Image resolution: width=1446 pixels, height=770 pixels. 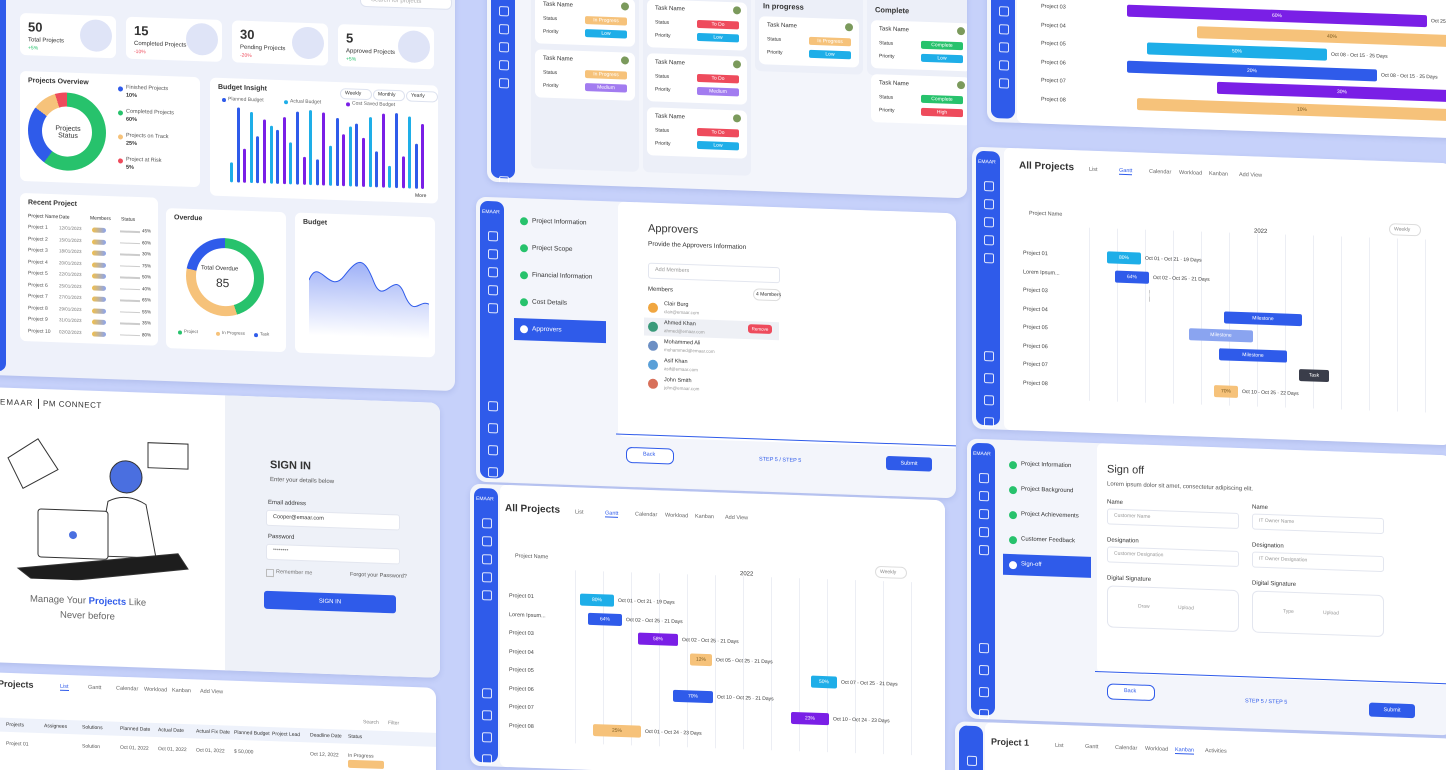 I want to click on text-input: IT Owner Designation, so click(x=1318, y=562).